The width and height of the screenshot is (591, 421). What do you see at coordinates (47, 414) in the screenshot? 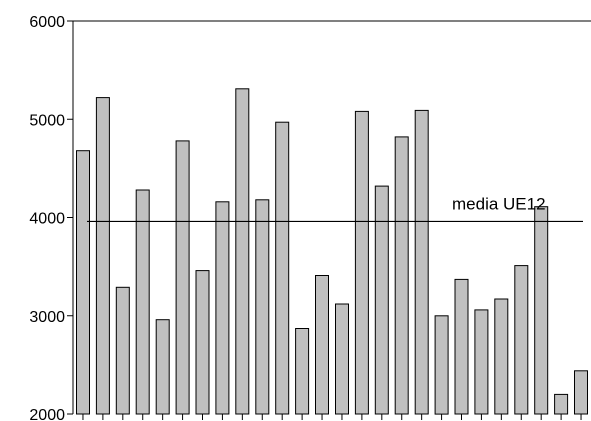
I see `y-tick-label: 2000` at bounding box center [47, 414].